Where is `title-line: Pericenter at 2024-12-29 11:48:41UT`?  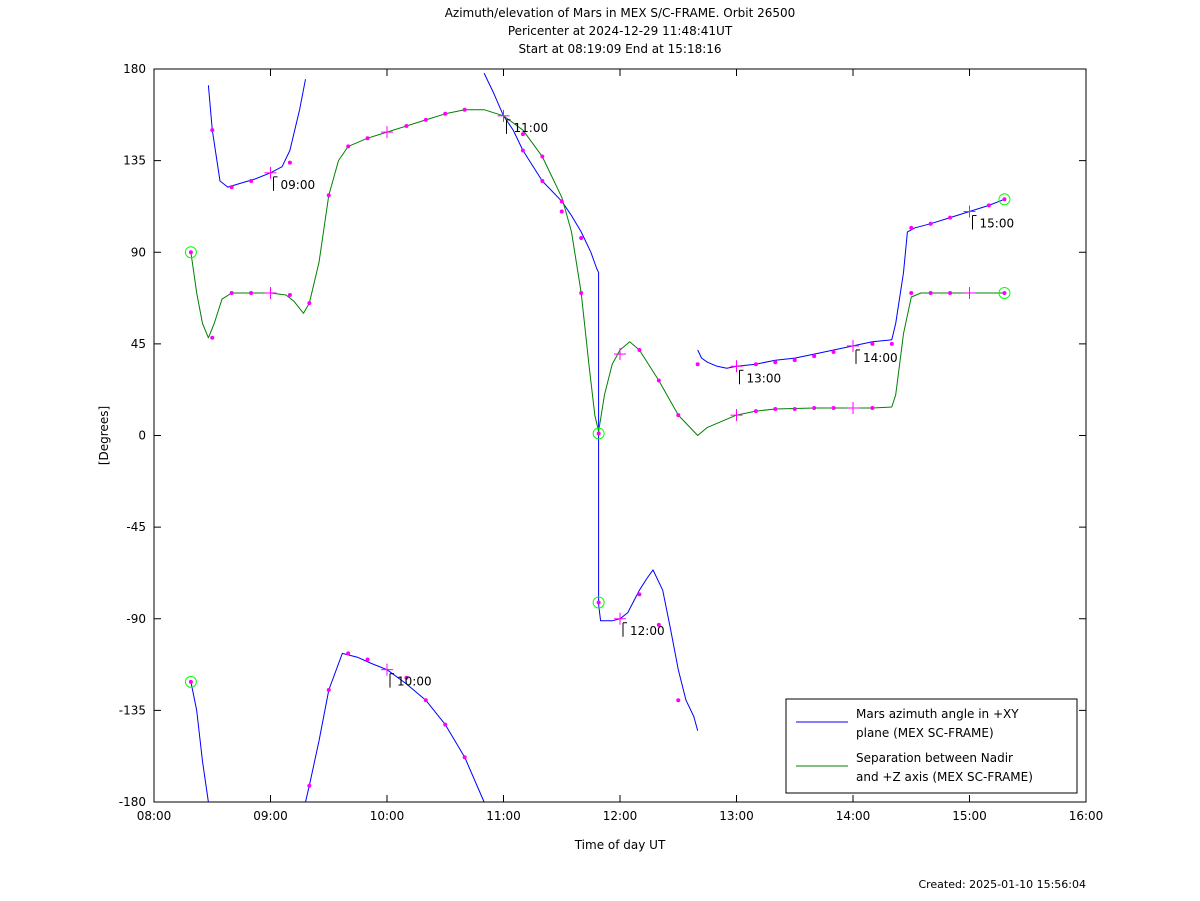 title-line: Pericenter at 2024-12-29 11:48:41UT is located at coordinates (620, 31).